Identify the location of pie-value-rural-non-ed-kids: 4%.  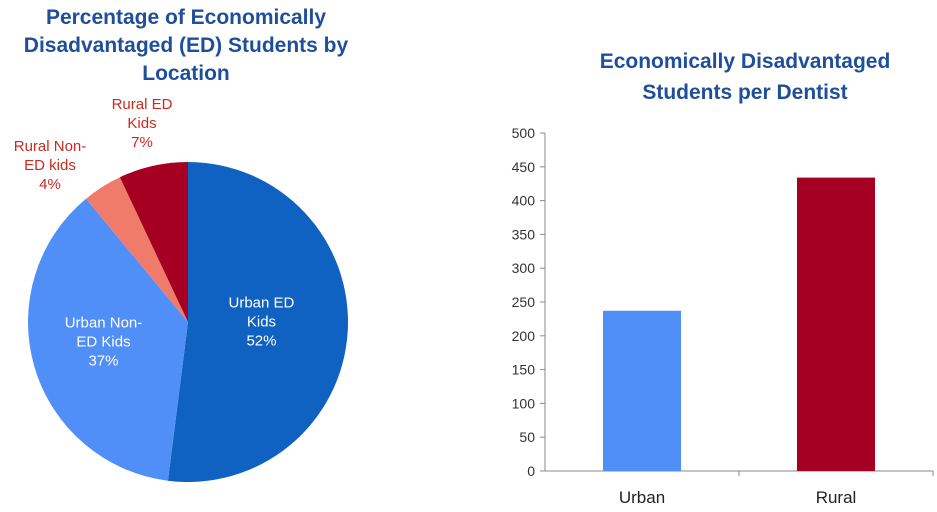
(50, 184).